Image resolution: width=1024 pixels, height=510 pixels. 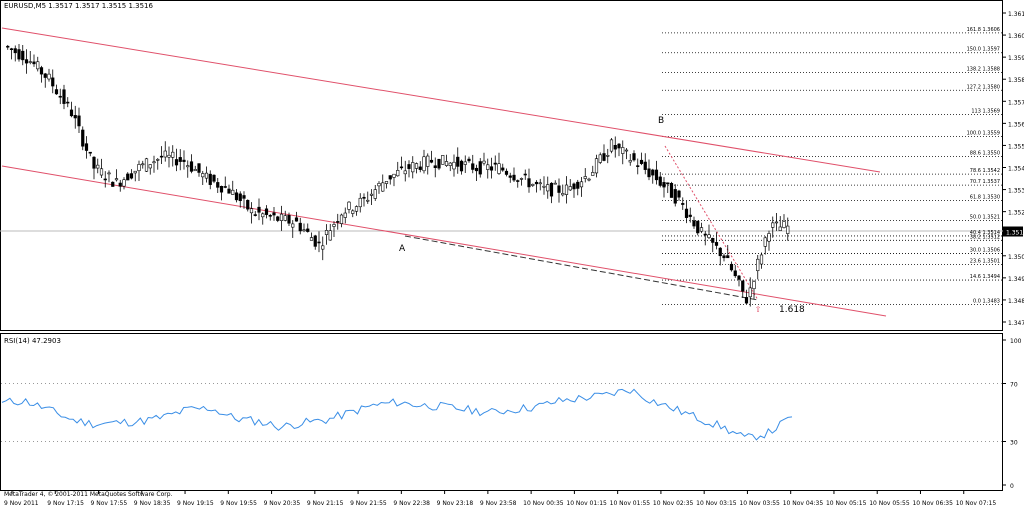 I want to click on fib-level-label: 88.6 1.3550, so click(x=985, y=153).